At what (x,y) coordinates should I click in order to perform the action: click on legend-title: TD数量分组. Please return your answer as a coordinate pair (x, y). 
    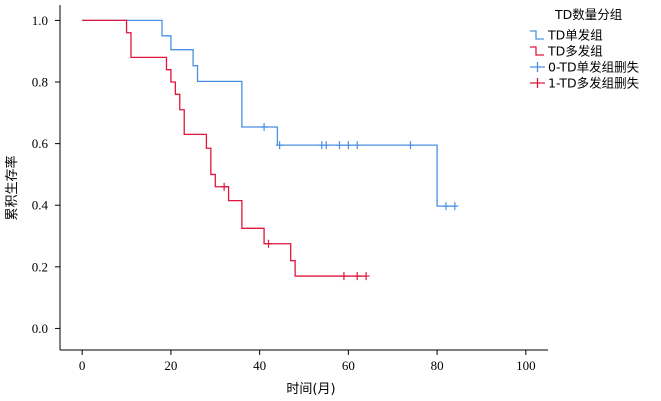
    Looking at the image, I should click on (588, 14).